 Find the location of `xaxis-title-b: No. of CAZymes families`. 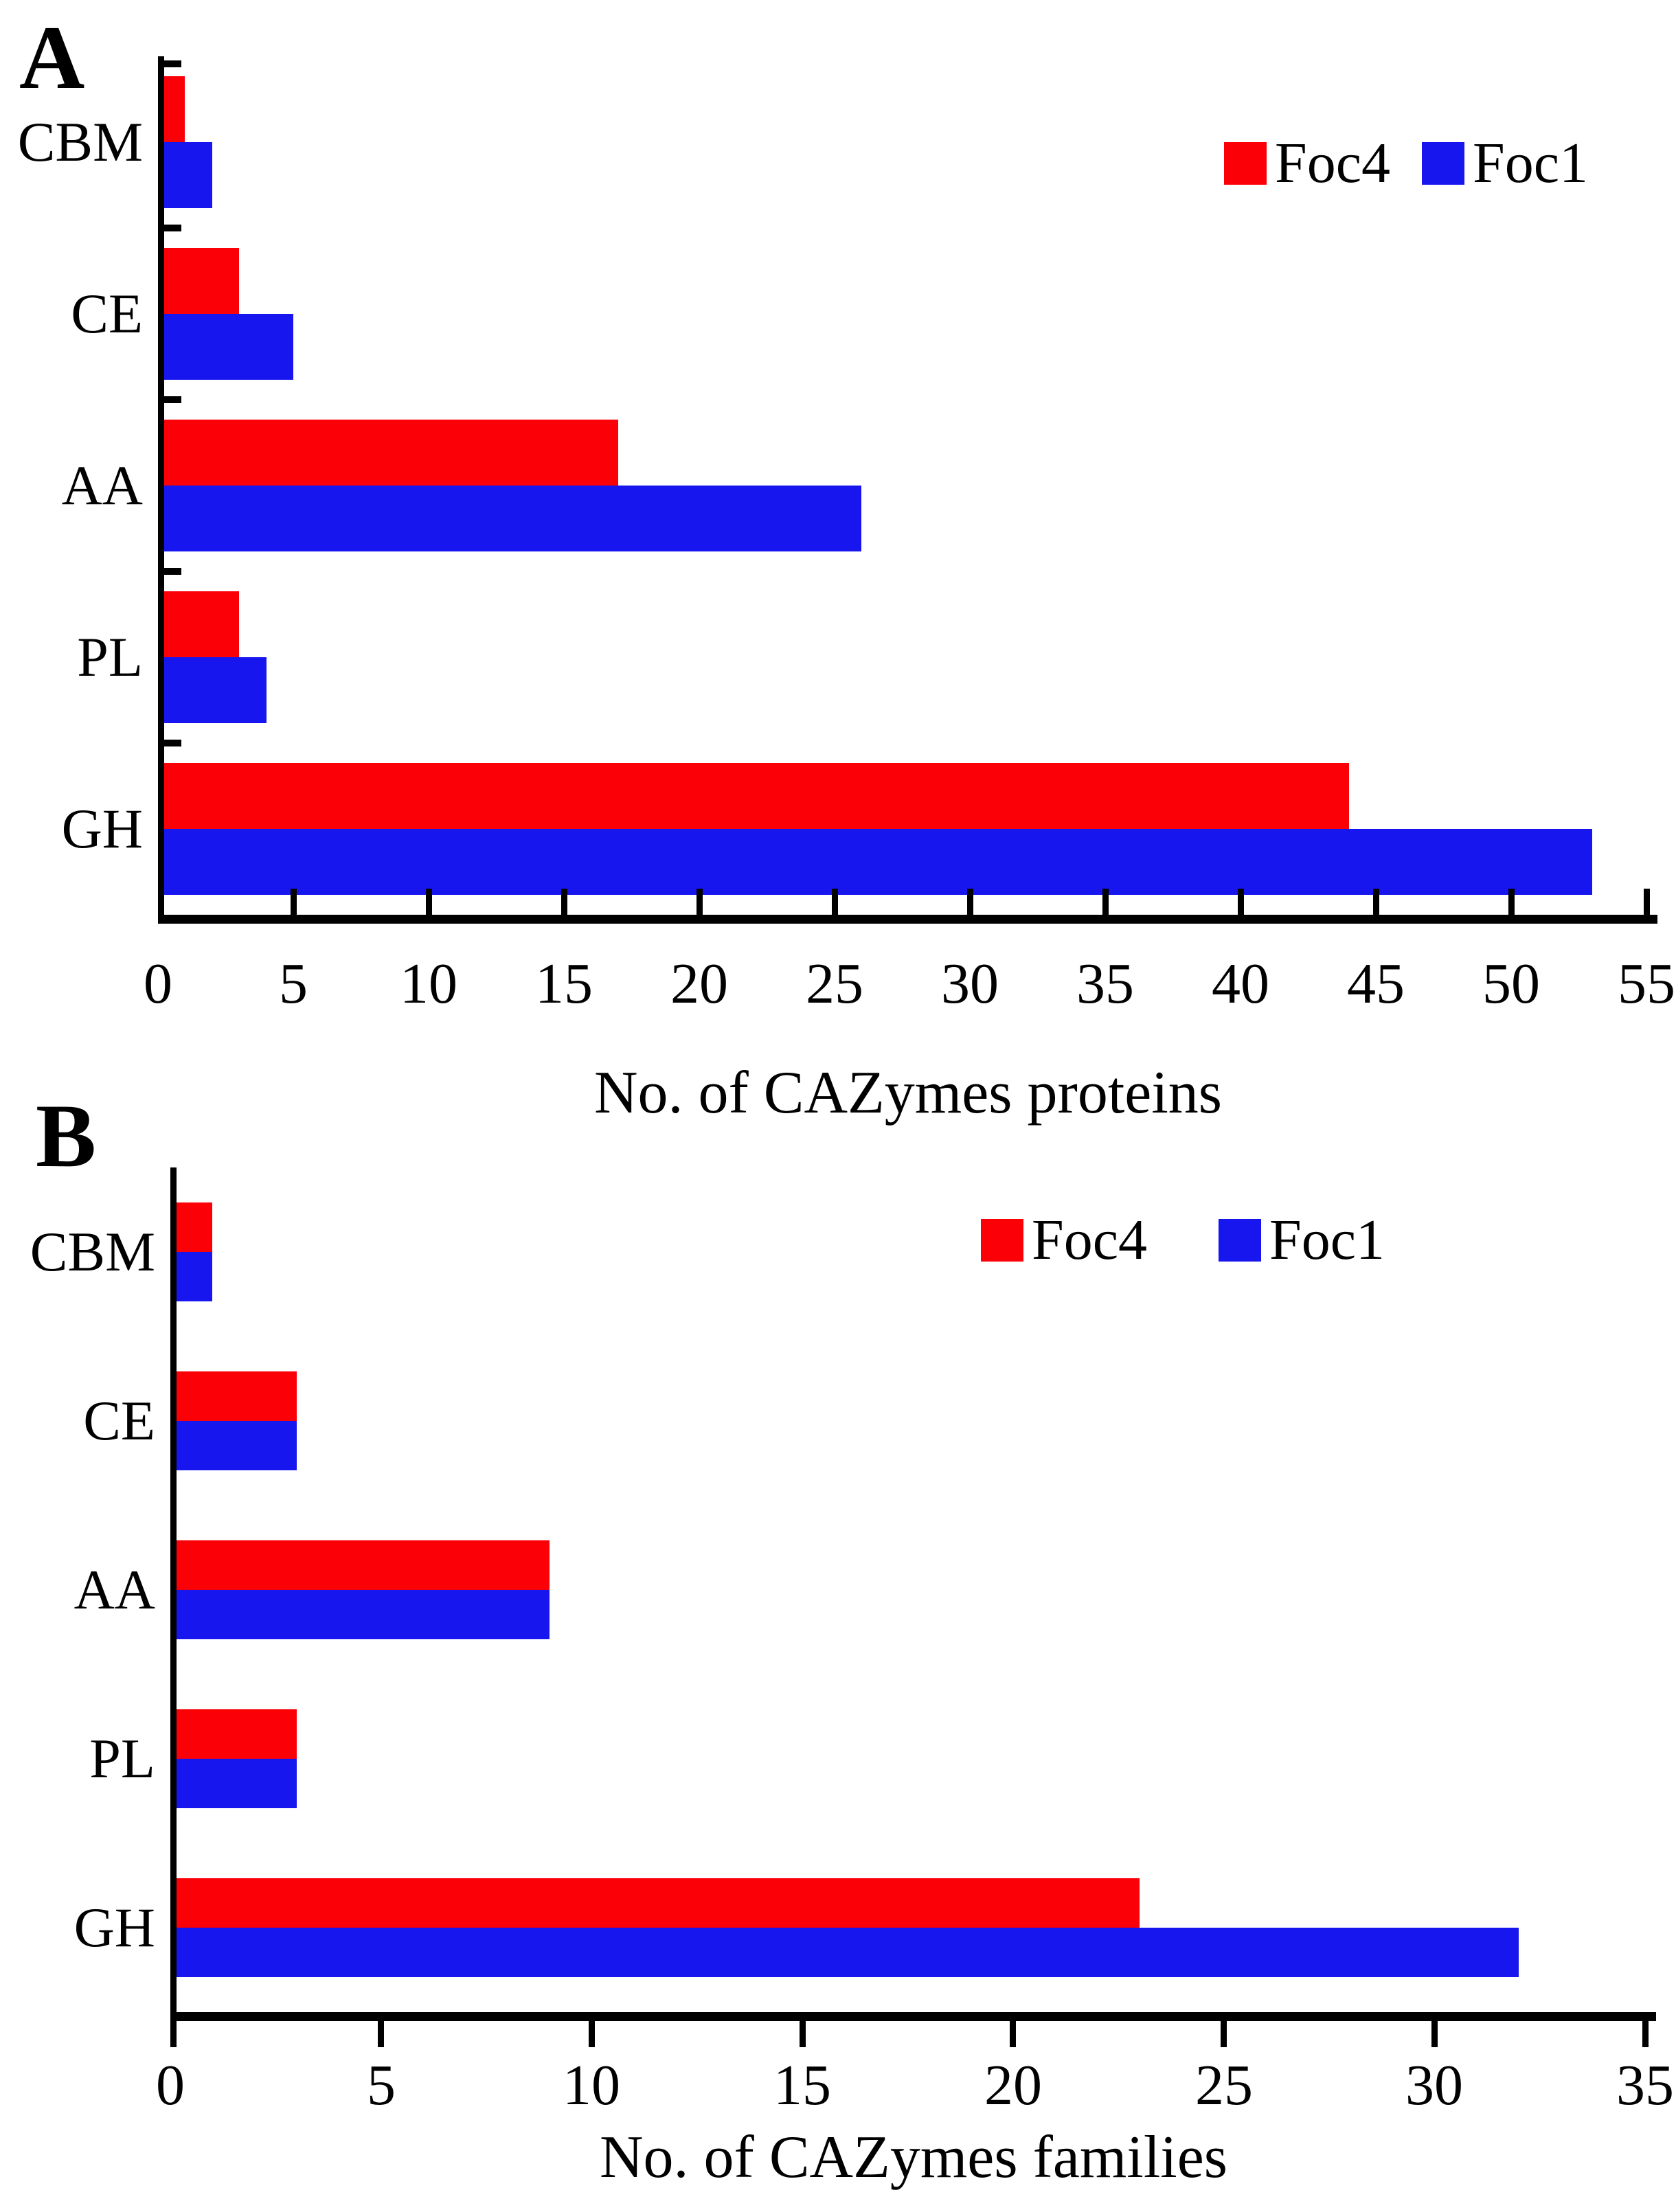

xaxis-title-b: No. of CAZymes families is located at coordinates (914, 2157).